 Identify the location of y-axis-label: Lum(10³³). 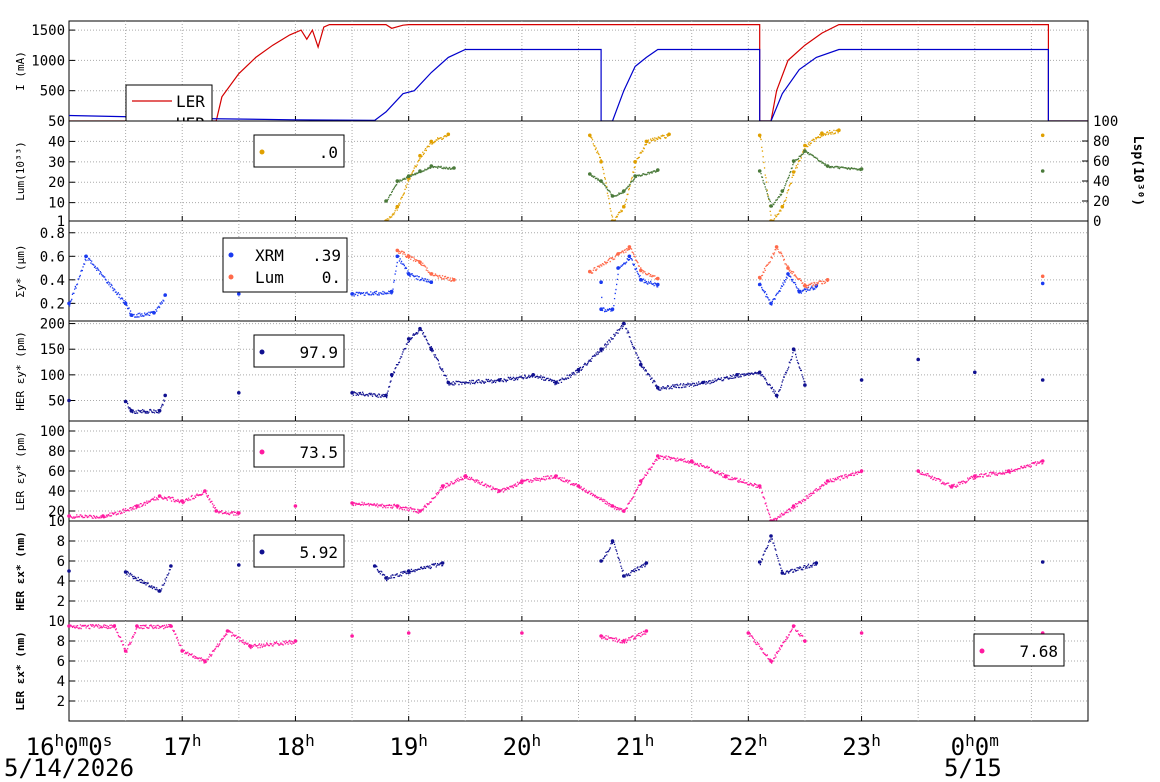
(20, 171).